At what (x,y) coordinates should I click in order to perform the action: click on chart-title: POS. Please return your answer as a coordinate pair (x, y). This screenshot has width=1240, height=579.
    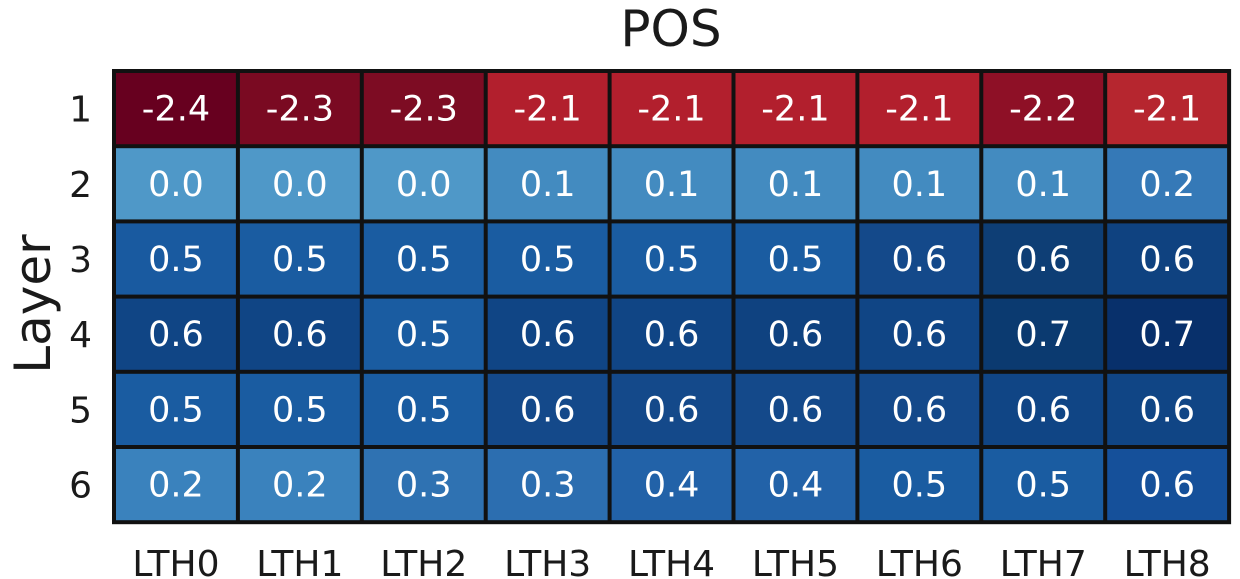
    Looking at the image, I should click on (670, 29).